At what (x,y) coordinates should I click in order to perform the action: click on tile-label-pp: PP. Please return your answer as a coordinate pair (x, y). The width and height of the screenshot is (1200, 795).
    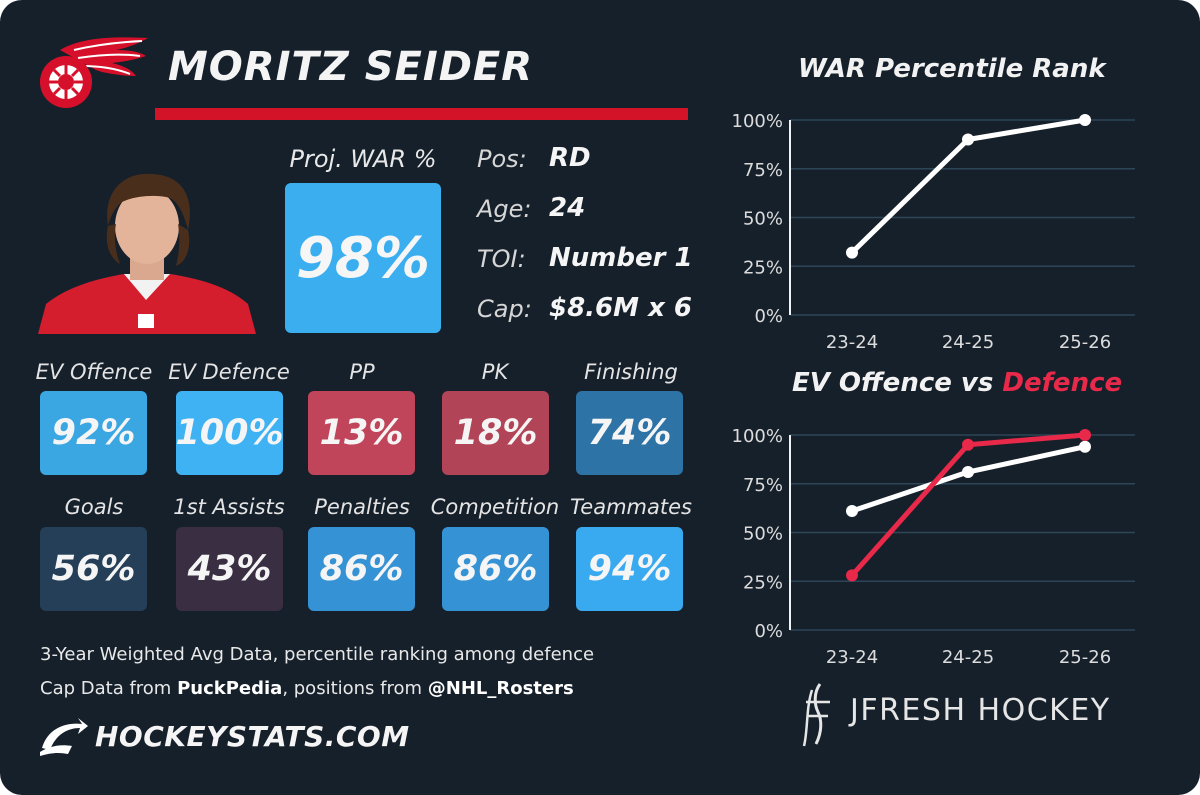
    Looking at the image, I should click on (362, 372).